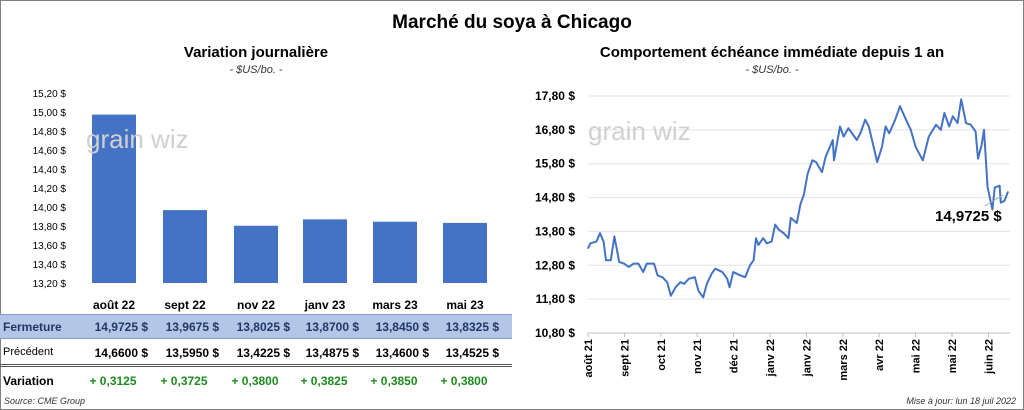 Image resolution: width=1024 pixels, height=410 pixels. I want to click on row-label: Variation, so click(28, 381).